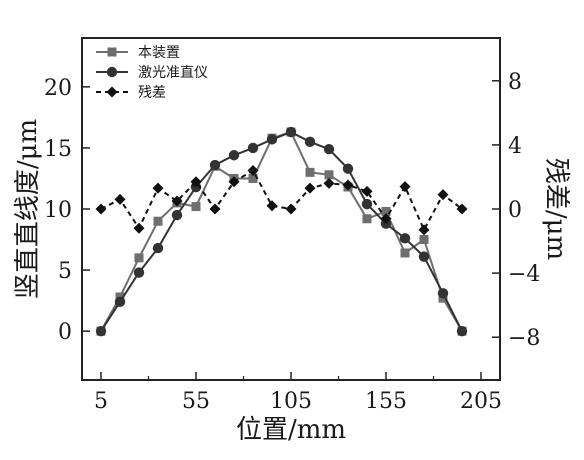 This screenshot has width=584, height=460. I want to click on y-left-tick-label: 5, so click(65, 271).